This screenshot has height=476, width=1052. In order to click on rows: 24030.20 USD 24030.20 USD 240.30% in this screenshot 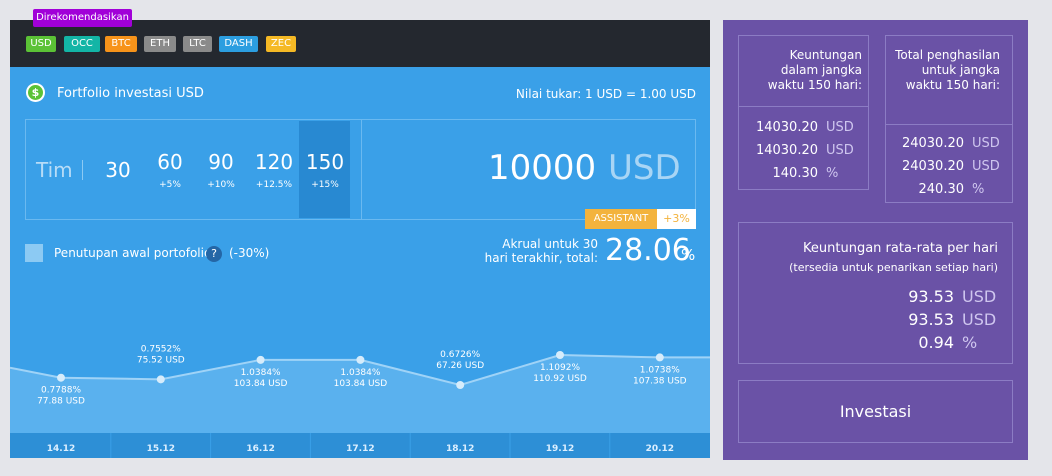, I will do `click(950, 166)`.